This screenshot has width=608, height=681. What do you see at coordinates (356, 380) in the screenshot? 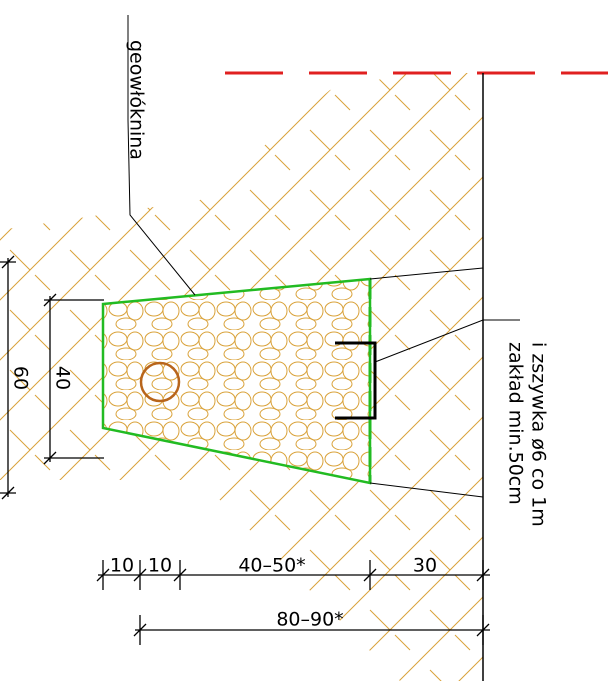
I see `staple` at bounding box center [356, 380].